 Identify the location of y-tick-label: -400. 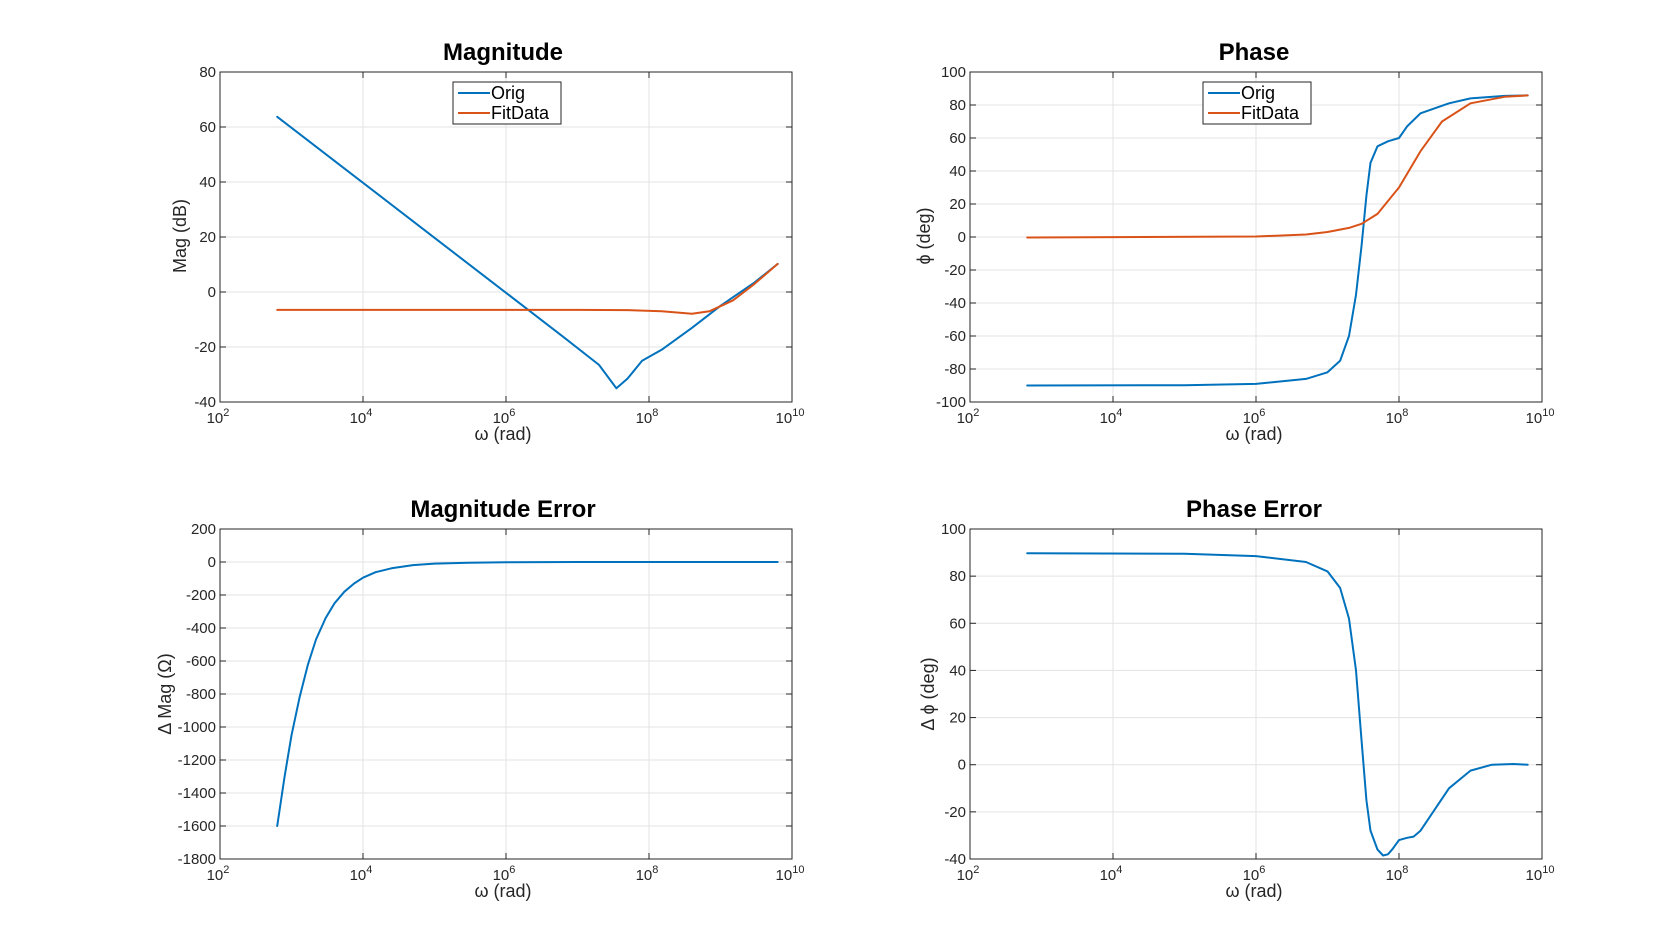
(201, 628).